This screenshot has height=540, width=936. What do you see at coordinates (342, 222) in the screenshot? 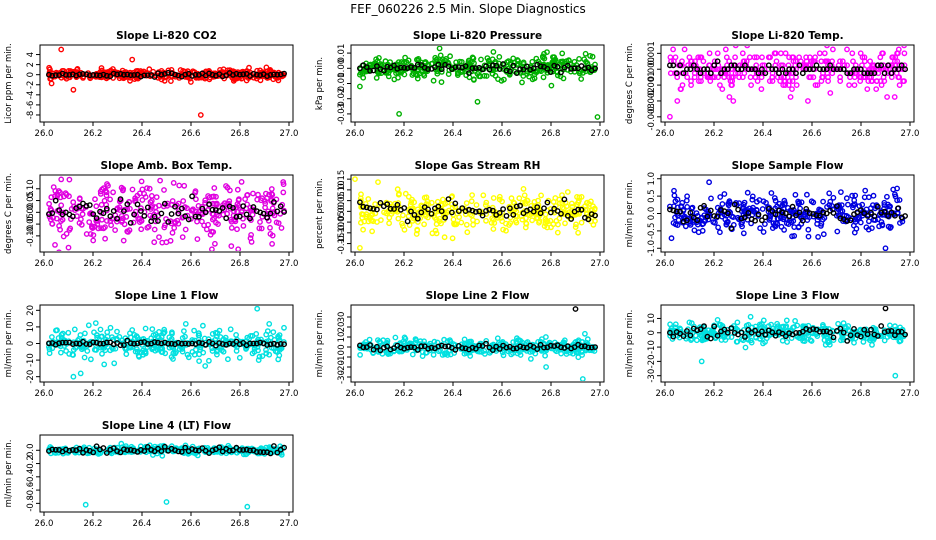
I see `y-tick-label: -0.05` at bounding box center [342, 222].